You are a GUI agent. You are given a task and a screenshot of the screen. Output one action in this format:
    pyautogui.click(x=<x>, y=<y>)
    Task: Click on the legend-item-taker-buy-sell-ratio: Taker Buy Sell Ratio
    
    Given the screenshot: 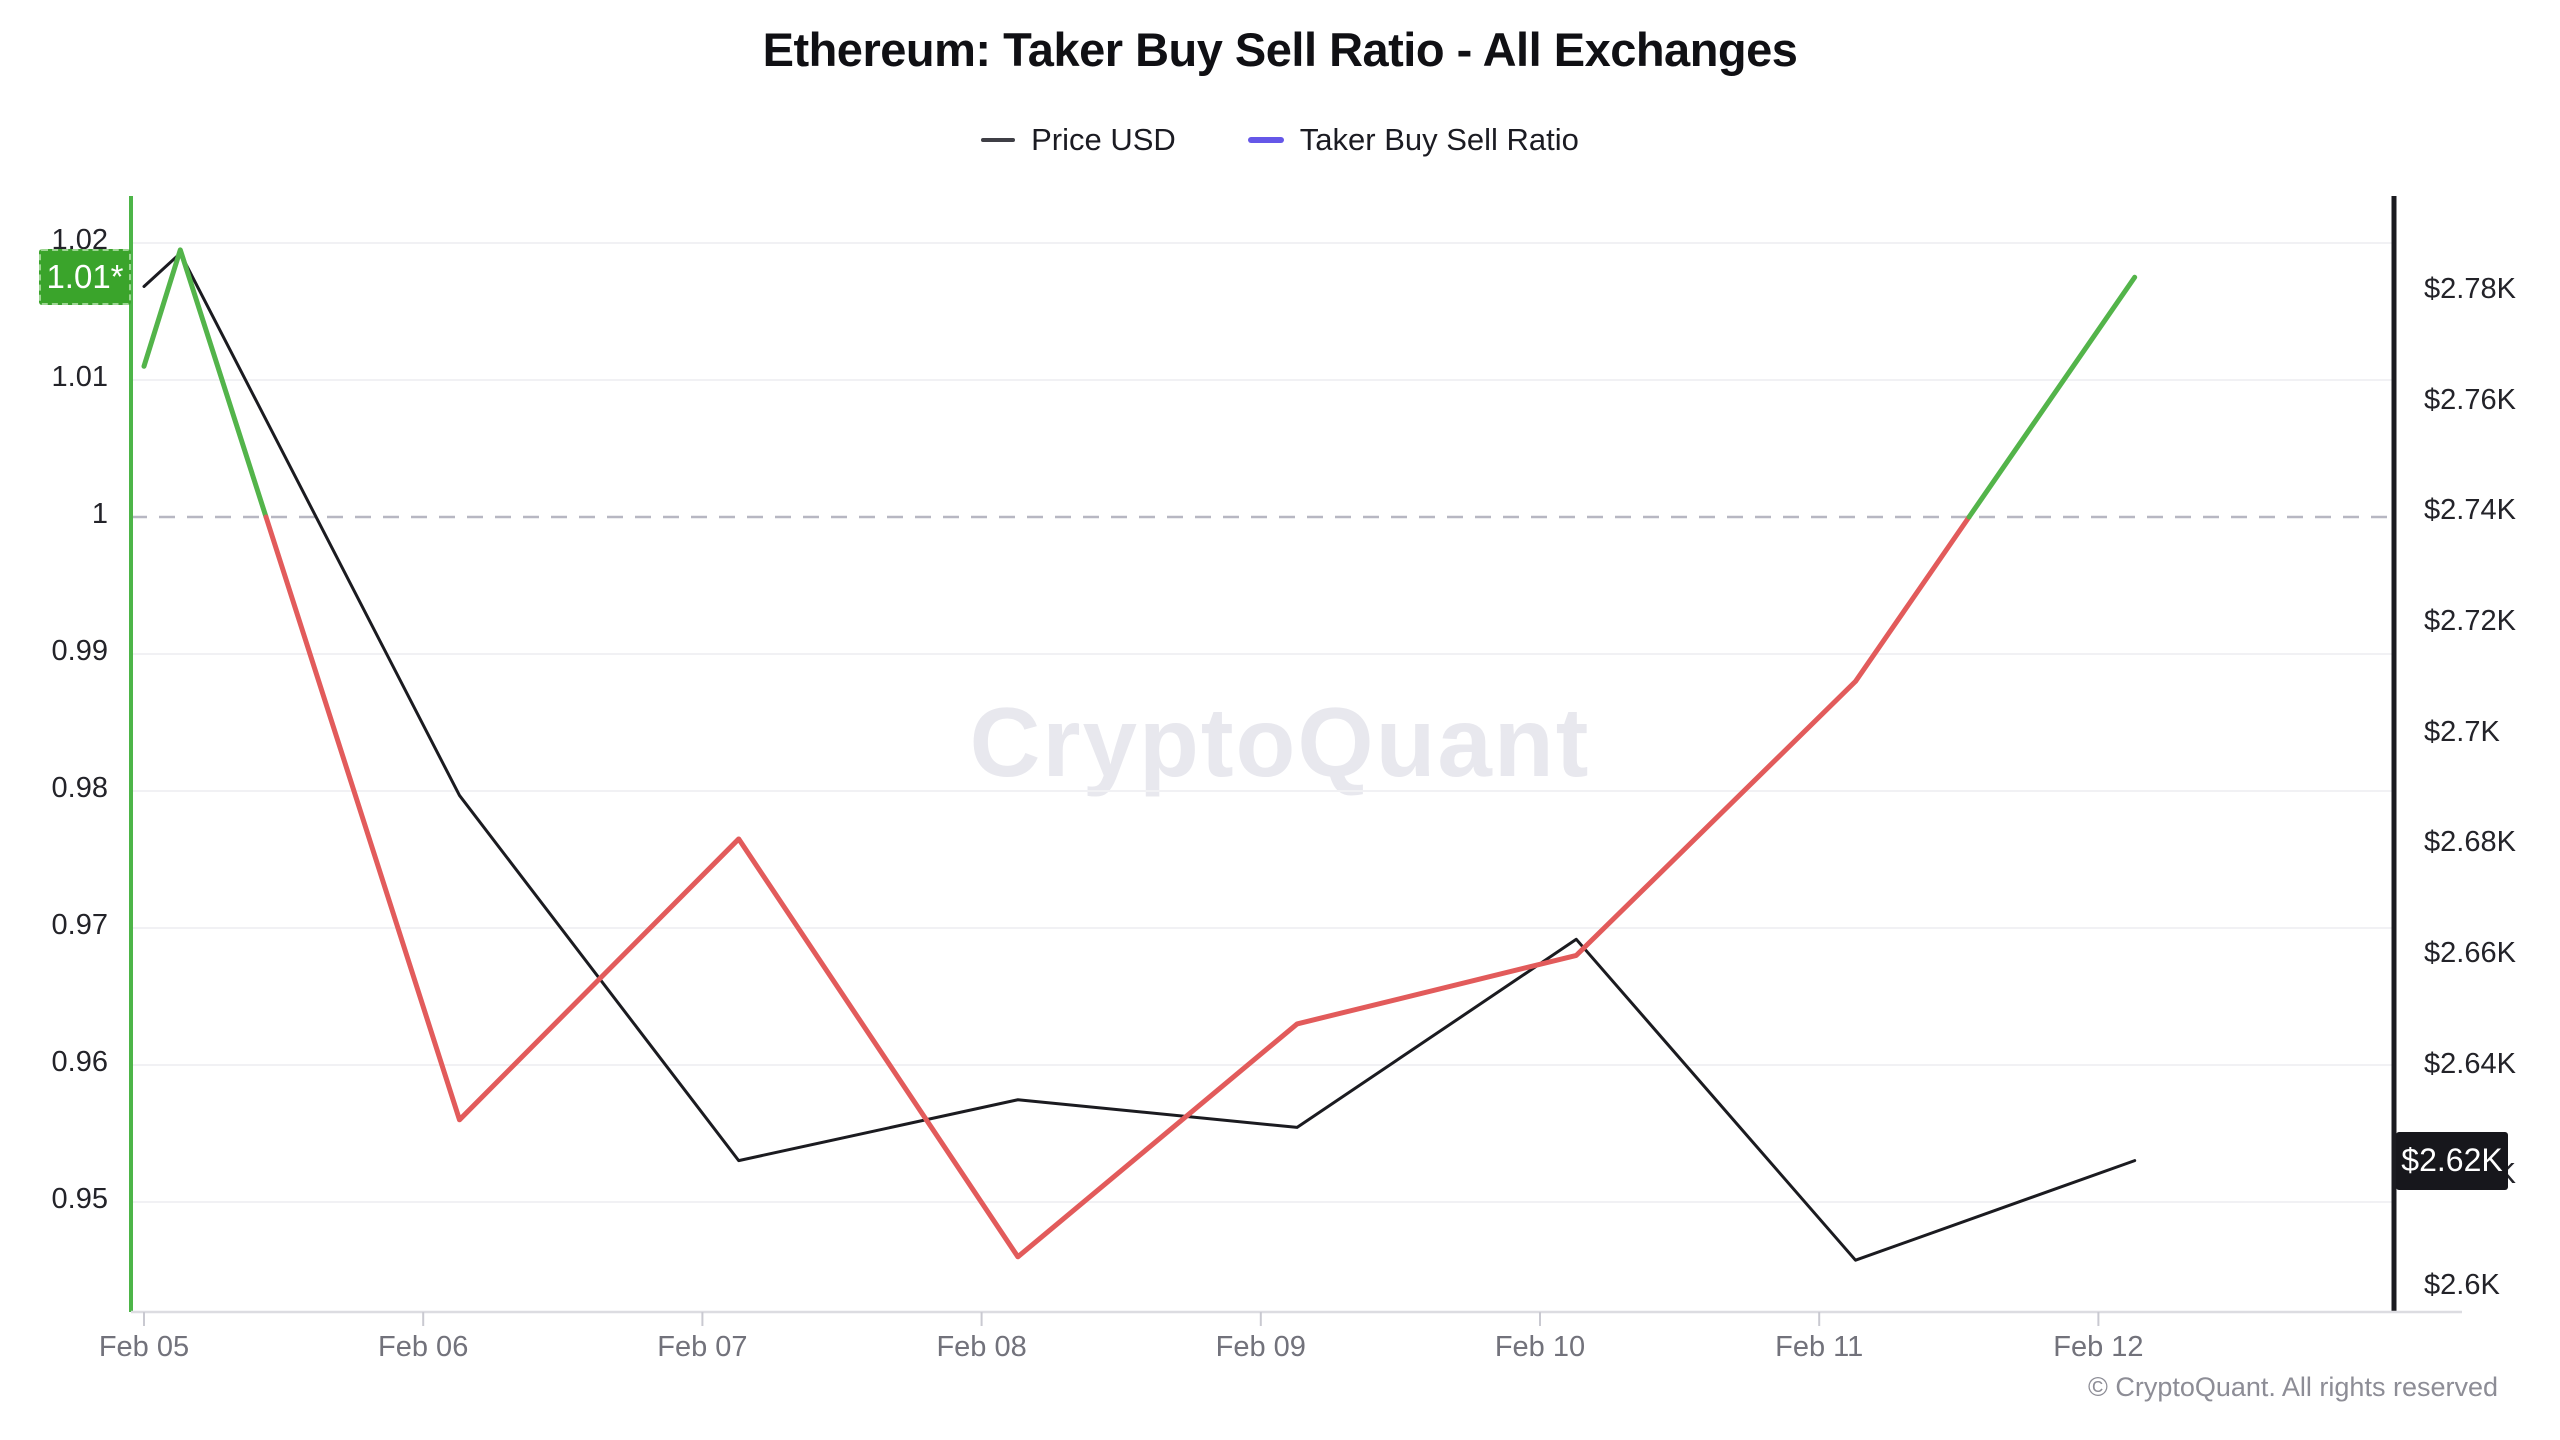 What is the action you would take?
    pyautogui.click(x=1413, y=140)
    